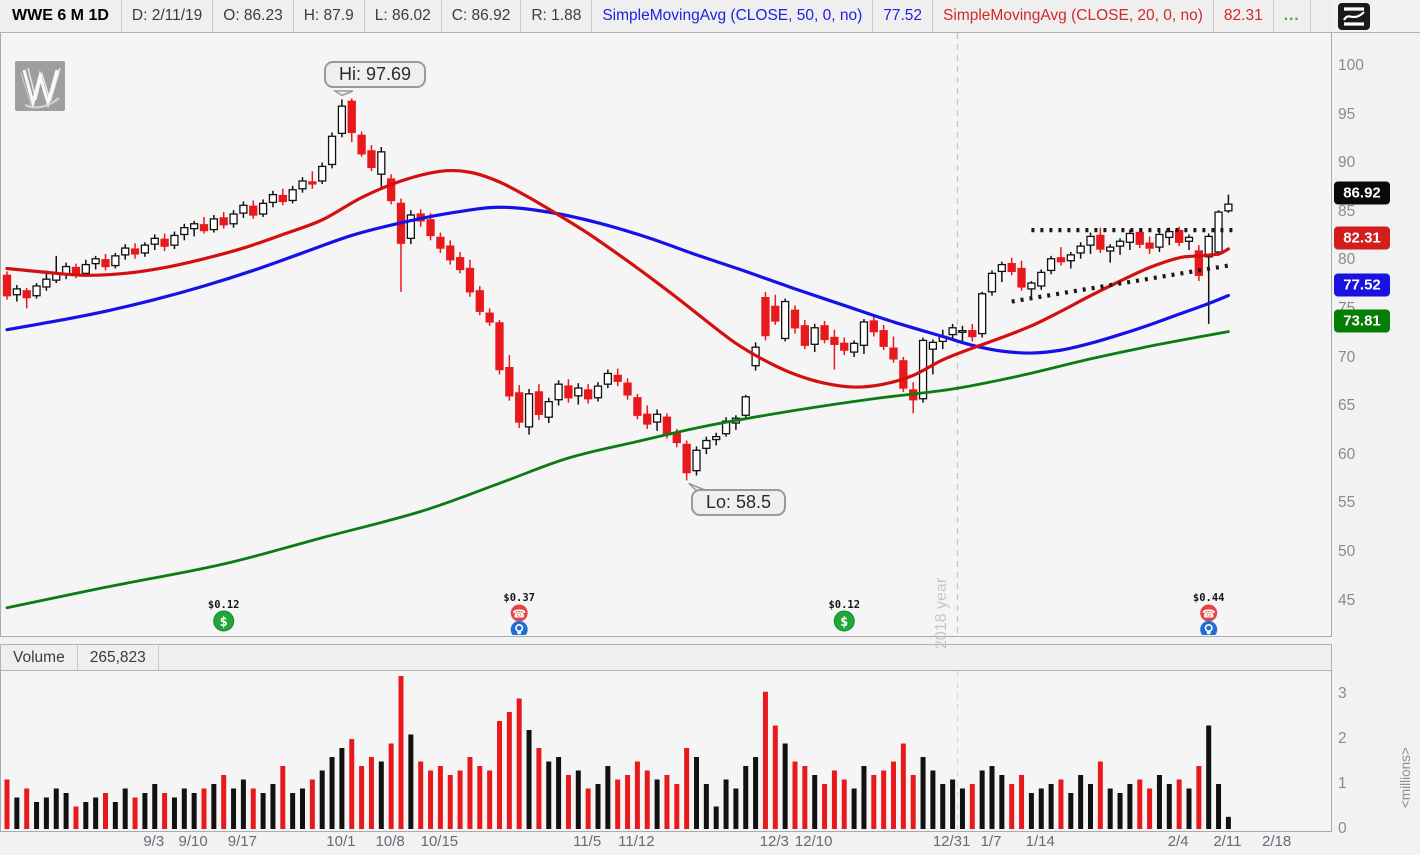 Image resolution: width=1420 pixels, height=855 pixels. I want to click on date-label-9-3: 9/3, so click(154, 841).